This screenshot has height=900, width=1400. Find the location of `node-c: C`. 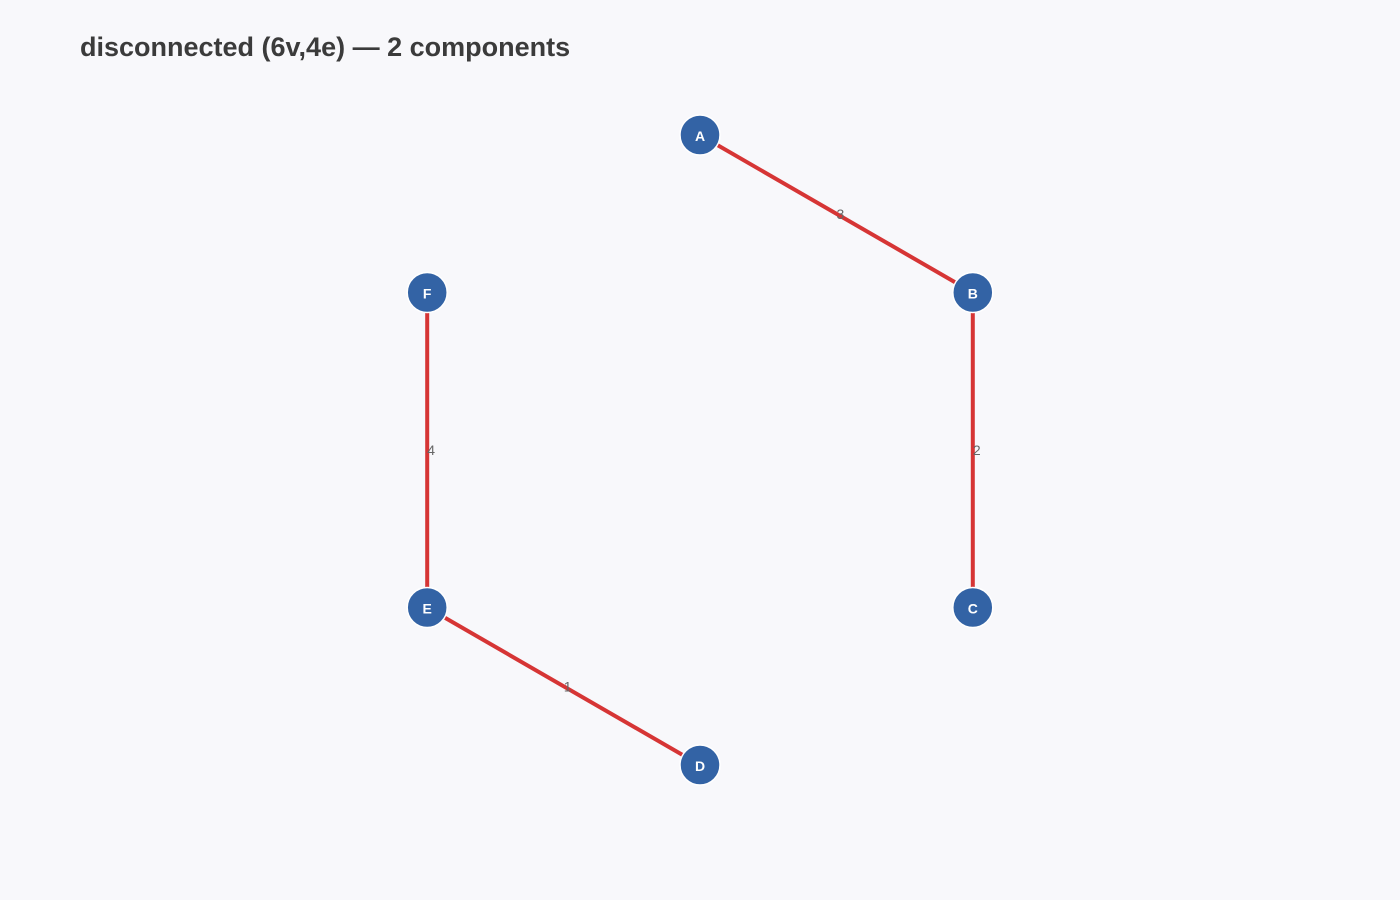

node-c: C is located at coordinates (973, 607).